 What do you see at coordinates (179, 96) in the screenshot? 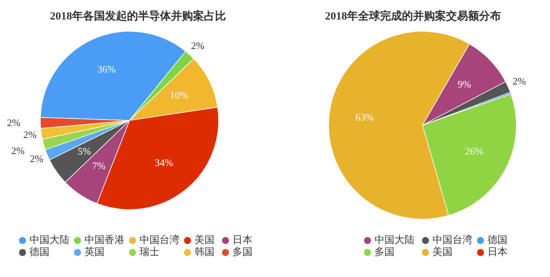
I see `data-label: 10%` at bounding box center [179, 96].